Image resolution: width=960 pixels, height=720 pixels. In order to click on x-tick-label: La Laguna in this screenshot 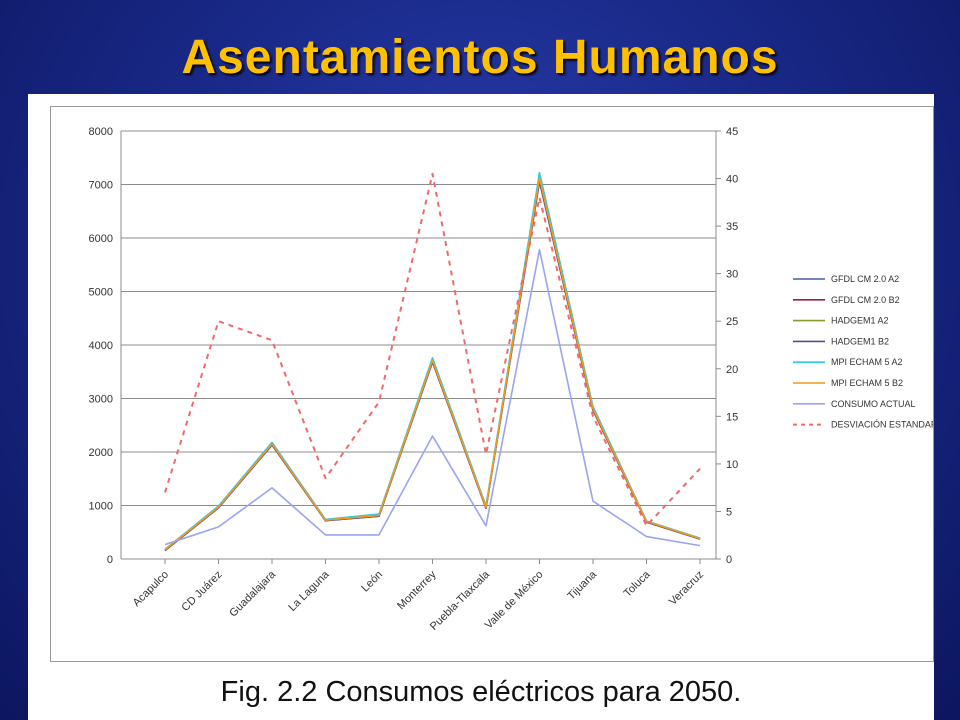, I will do `click(309, 591)`.